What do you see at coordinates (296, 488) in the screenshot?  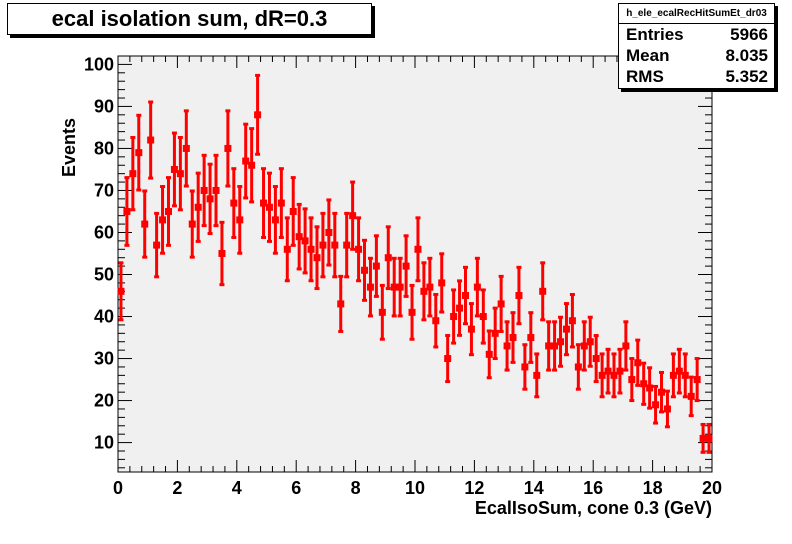 I see `x-tick-label: 6` at bounding box center [296, 488].